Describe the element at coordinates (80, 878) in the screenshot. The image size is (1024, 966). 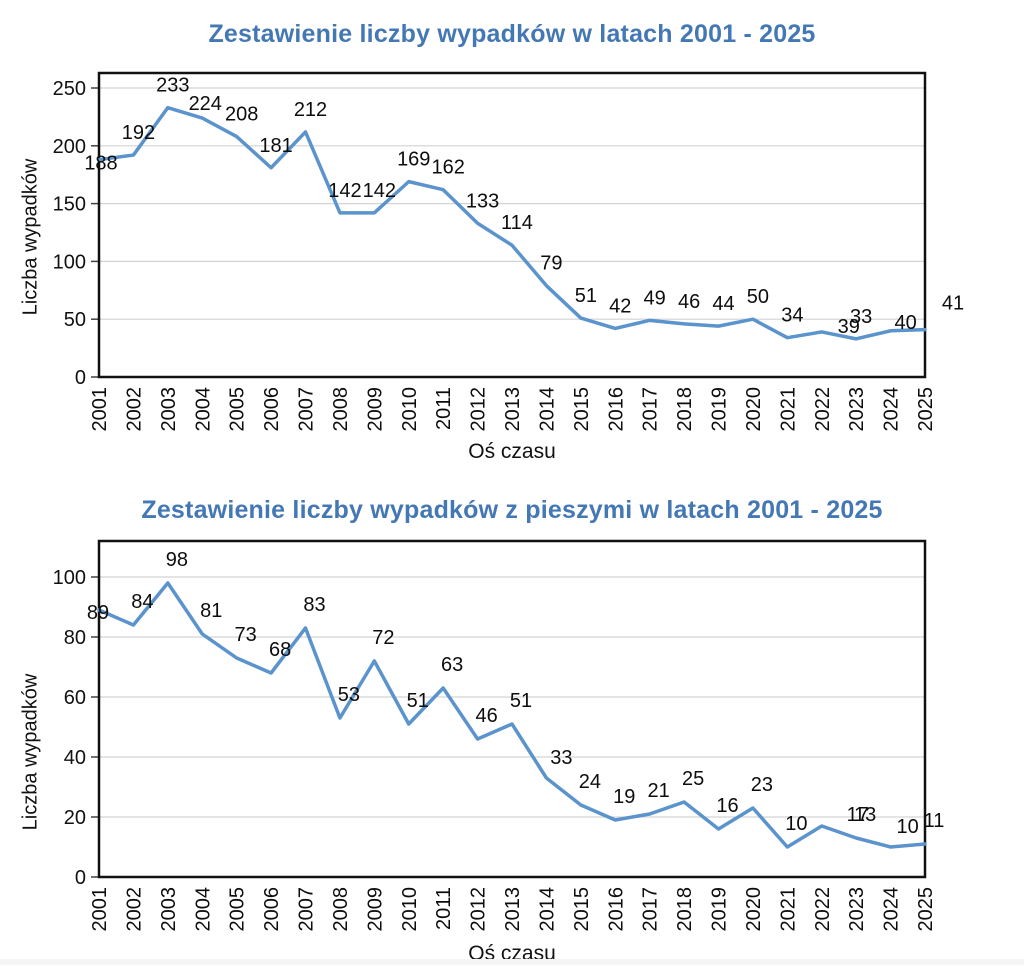
I see `y-tick-label: 0` at that location.